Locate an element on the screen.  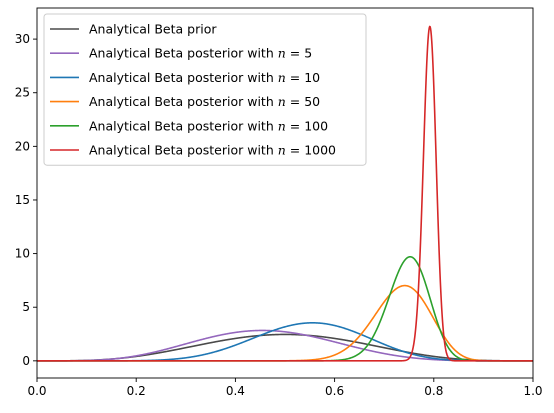
x-tick-label: 0.6 is located at coordinates (334, 391).